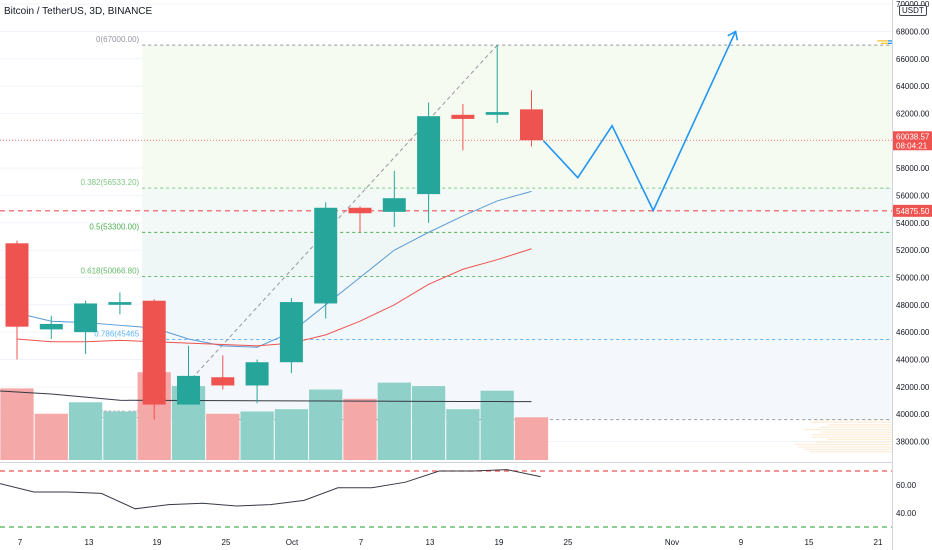 The image size is (932, 550). Describe the element at coordinates (78, 11) in the screenshot. I see `chart-title: Bitcoin / TetherUS, 3D, BINANCE` at that location.